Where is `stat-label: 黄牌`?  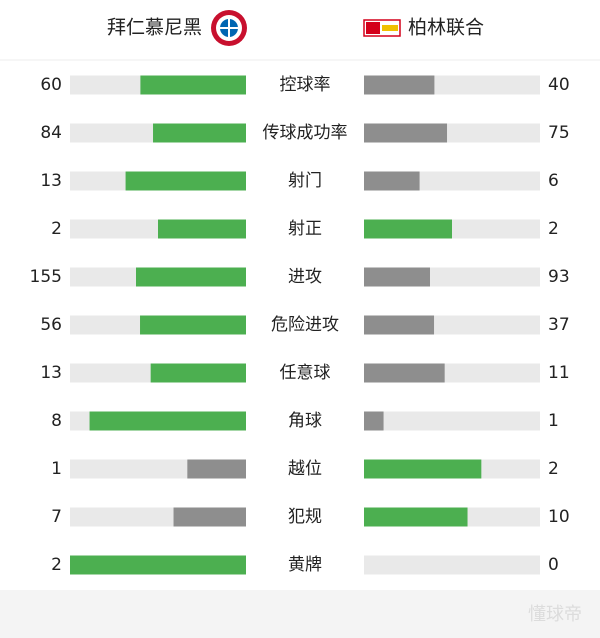
stat-label: 黄牌 is located at coordinates (305, 565).